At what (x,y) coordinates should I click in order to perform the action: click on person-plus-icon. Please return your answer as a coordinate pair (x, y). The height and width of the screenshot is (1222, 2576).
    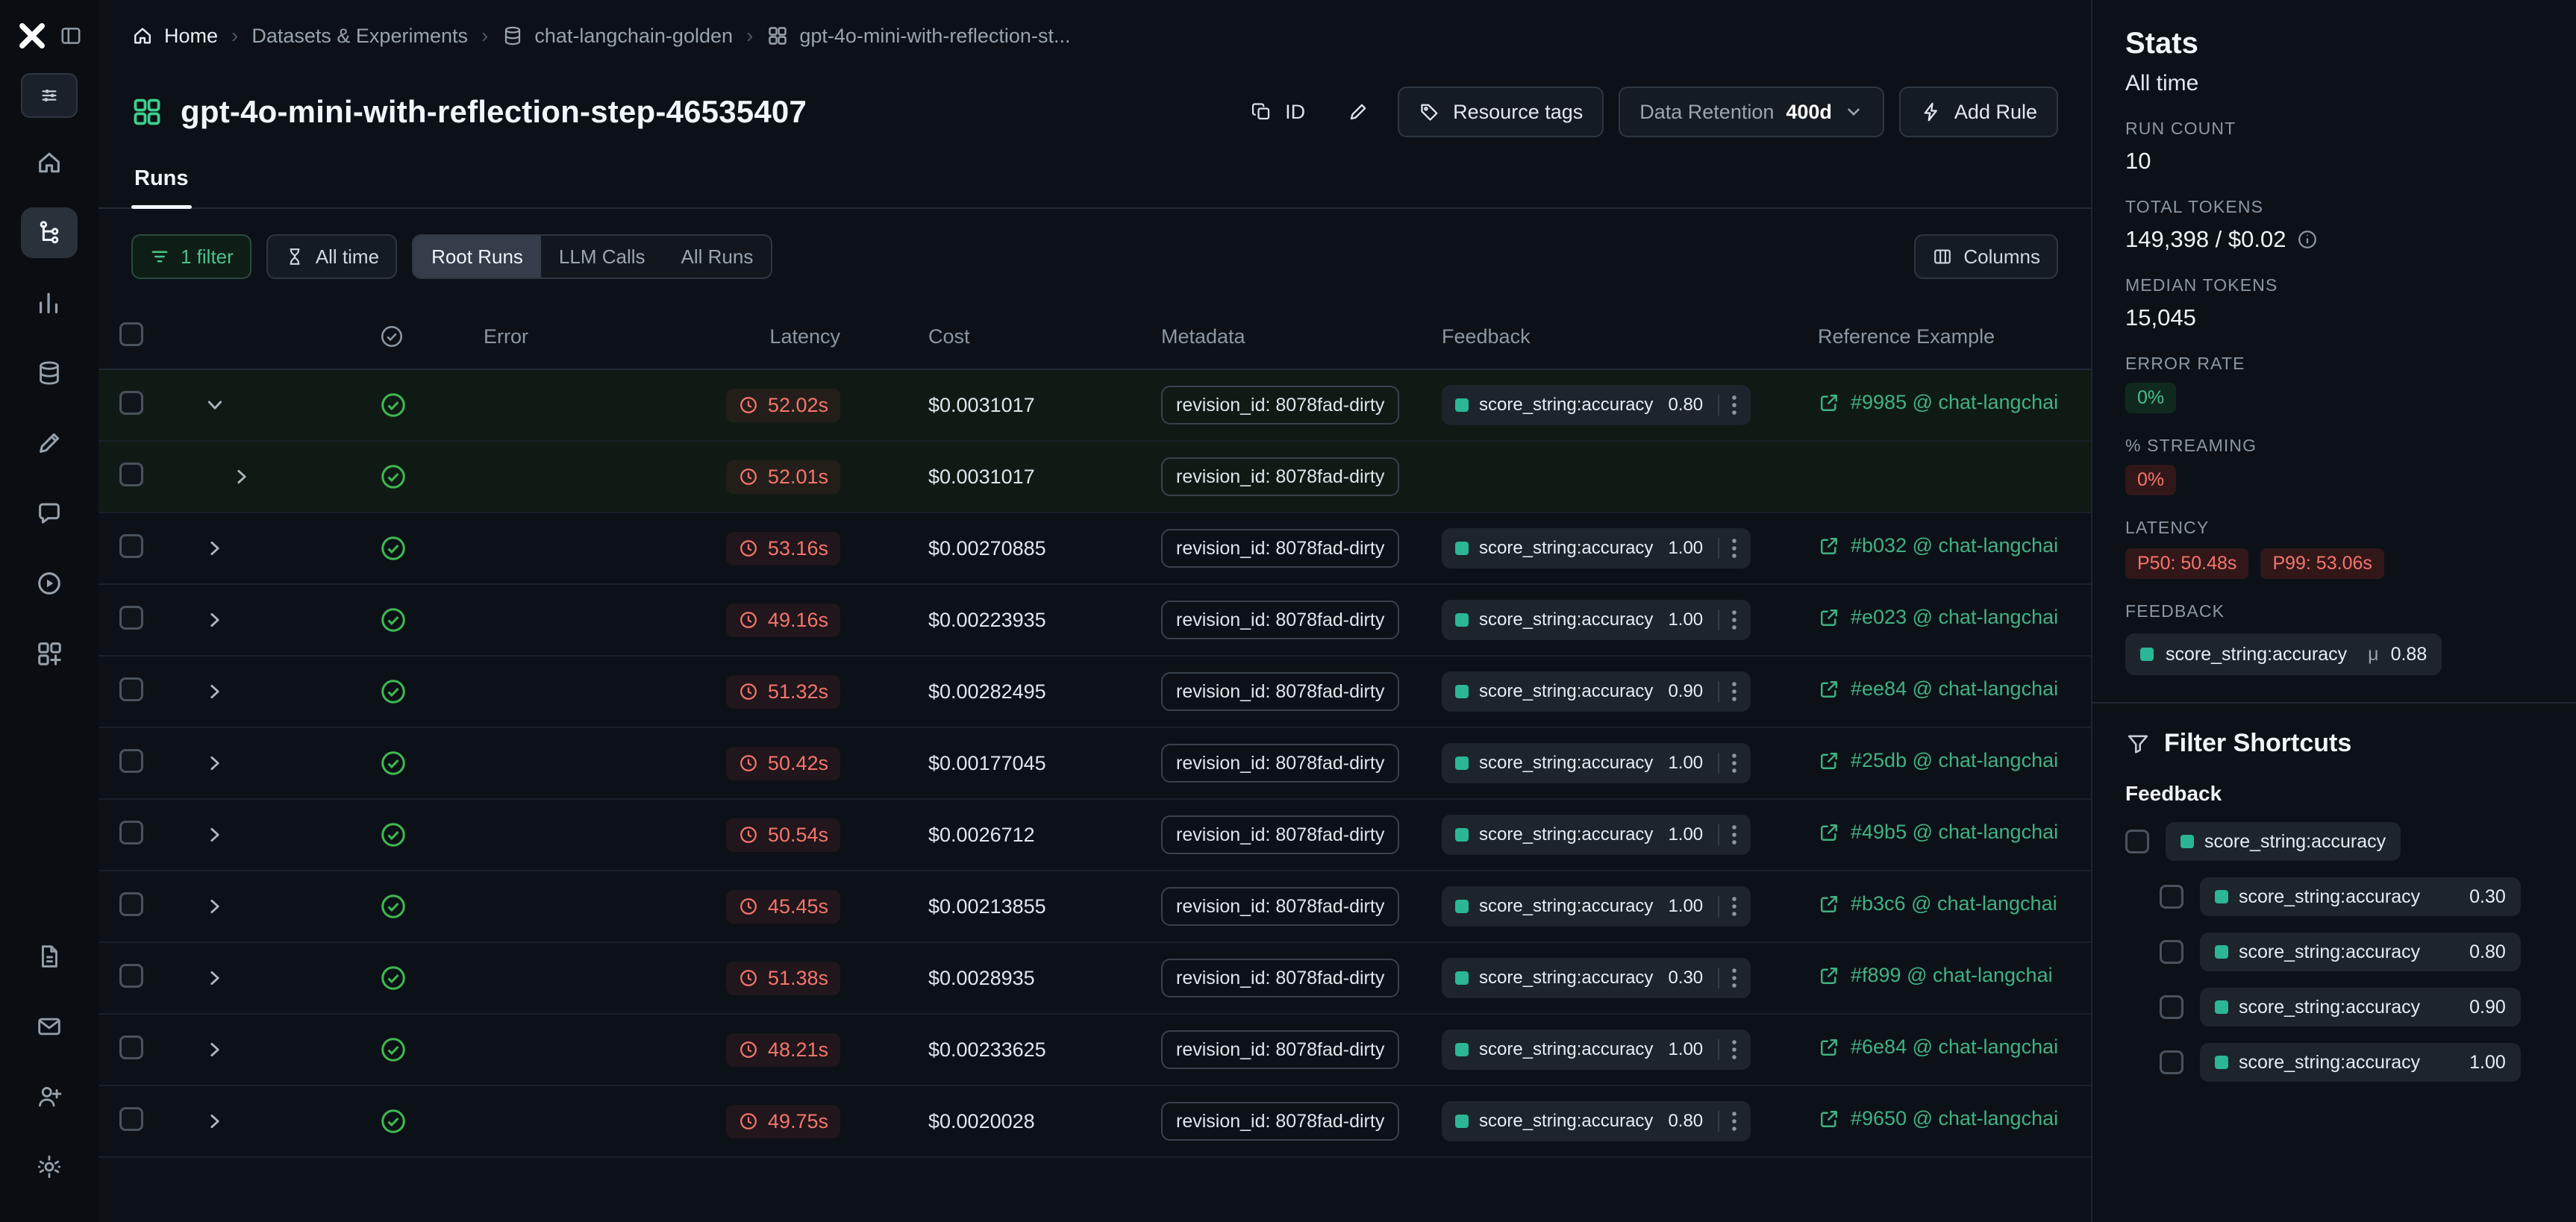
    Looking at the image, I should click on (49, 1096).